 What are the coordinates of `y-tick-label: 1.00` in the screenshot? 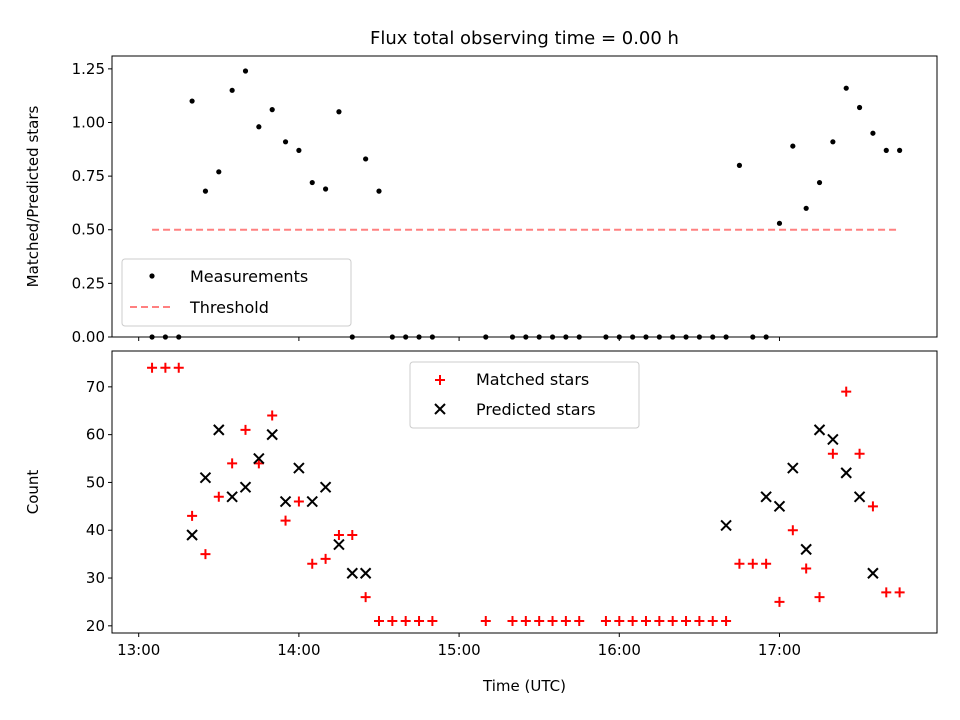 It's located at (88, 122).